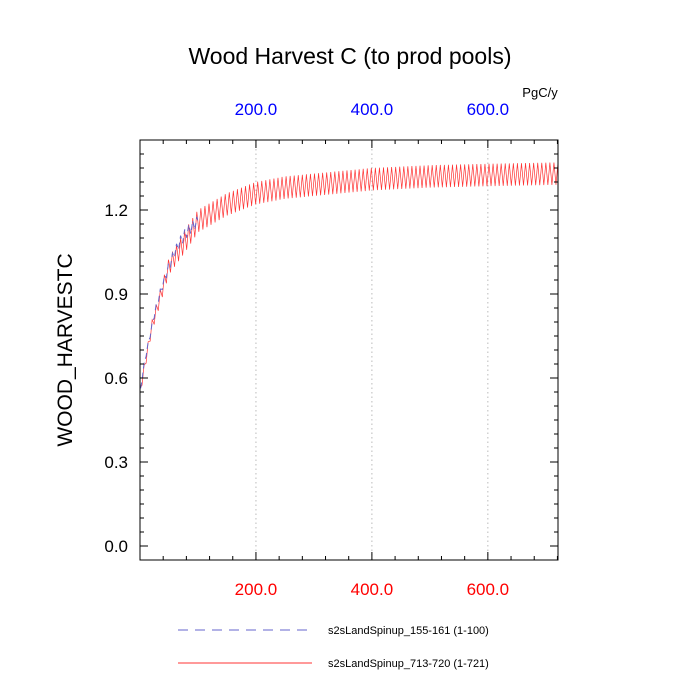  I want to click on y-tick-label: 1.2, so click(116, 210).